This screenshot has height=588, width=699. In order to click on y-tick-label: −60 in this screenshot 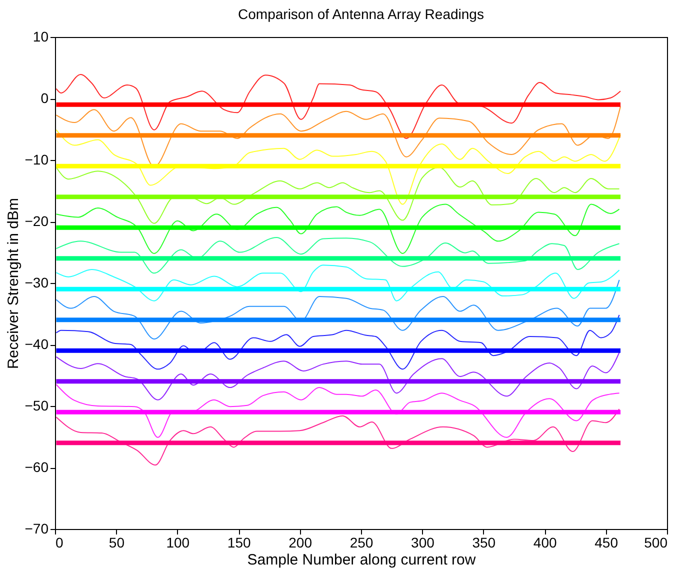, I will do `click(36, 467)`.